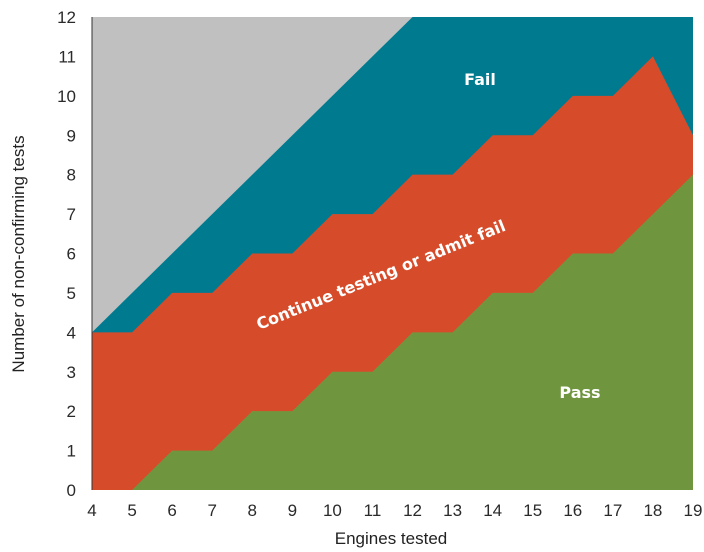 This screenshot has width=704, height=552. I want to click on y-tick-label: 7, so click(71, 214).